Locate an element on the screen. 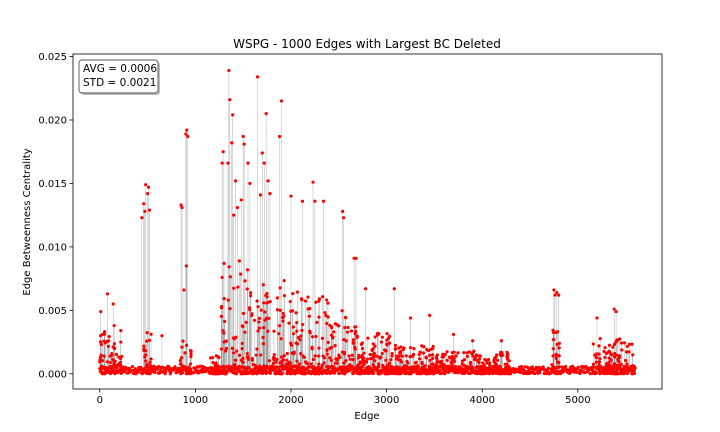  y-tick-label: 0.005 is located at coordinates (52, 311).